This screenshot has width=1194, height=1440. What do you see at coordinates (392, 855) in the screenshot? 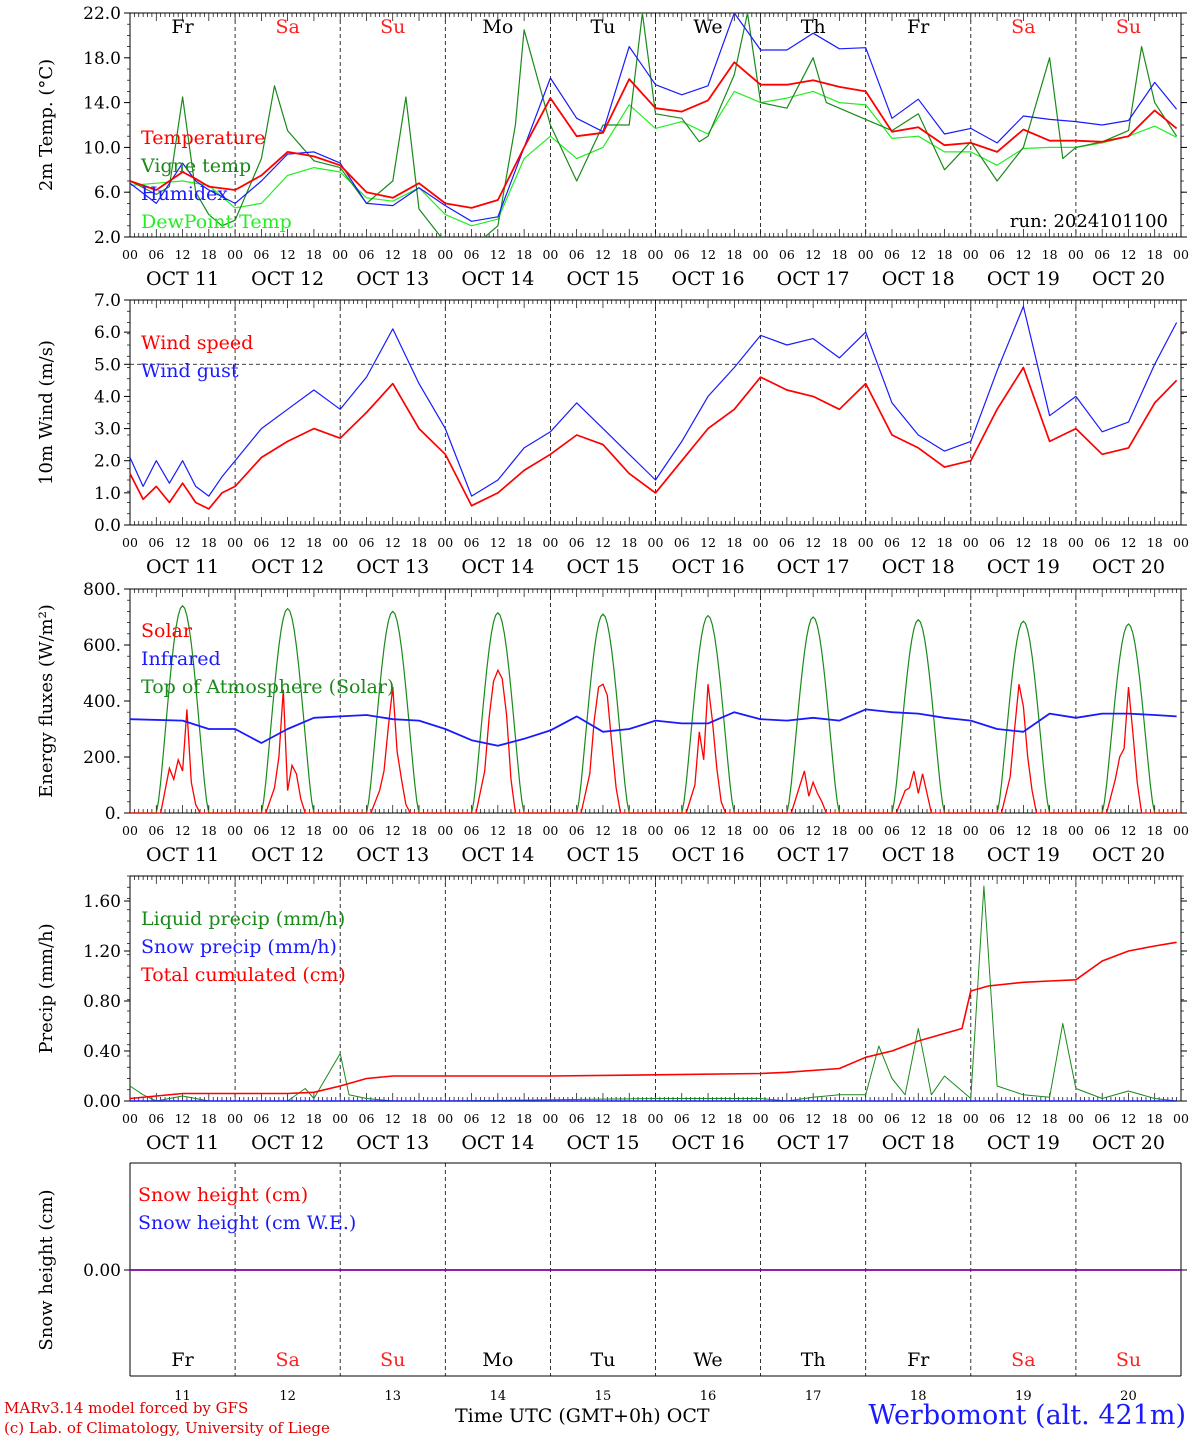
I see `date-label: OCT 13` at bounding box center [392, 855].